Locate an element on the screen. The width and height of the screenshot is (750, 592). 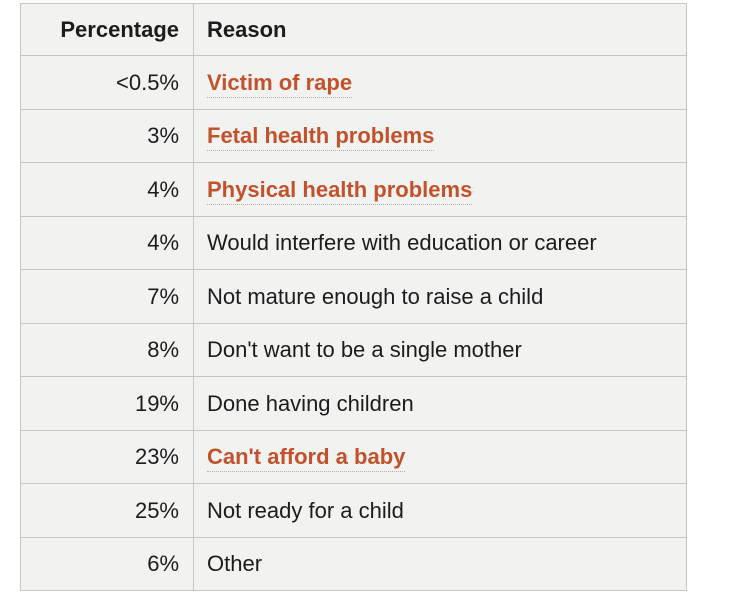
header-row: Percentage Reason is located at coordinates (353, 29).